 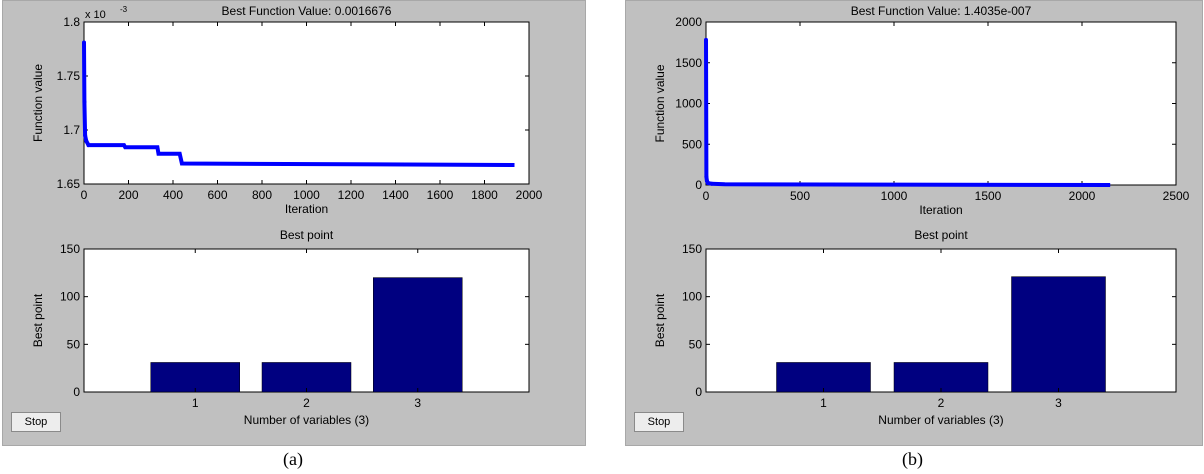 I want to click on x-tick-label: 500, so click(x=800, y=196).